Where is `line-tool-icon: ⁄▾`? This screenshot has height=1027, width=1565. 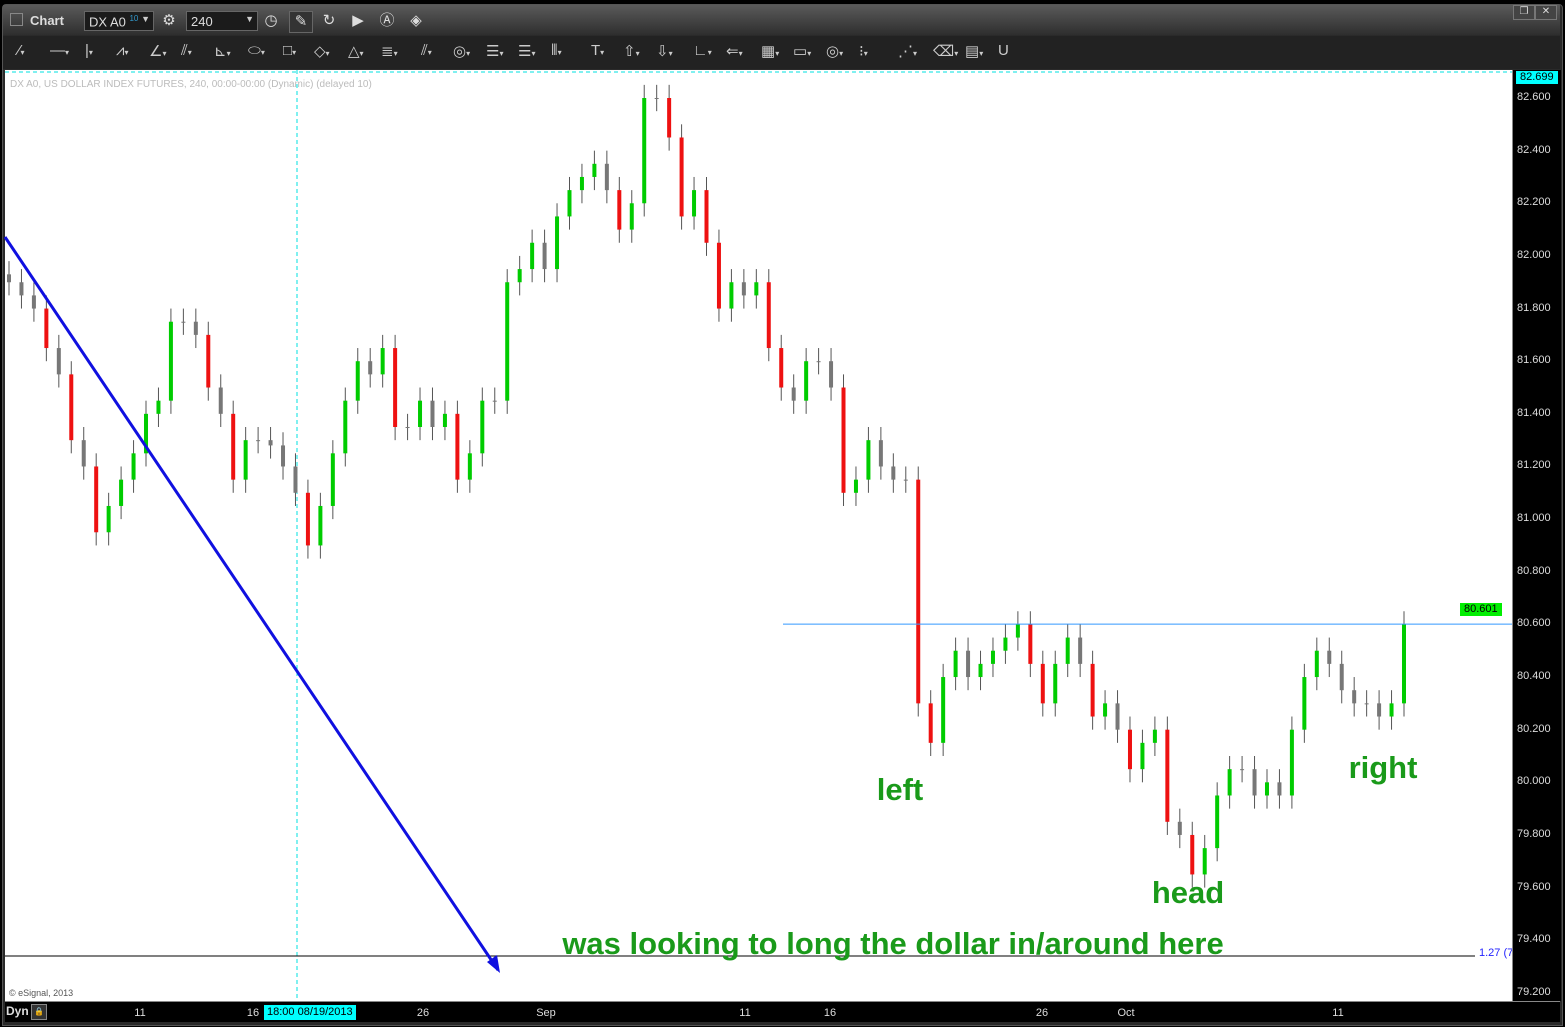 line-tool-icon: ⁄▾ is located at coordinates (21, 50).